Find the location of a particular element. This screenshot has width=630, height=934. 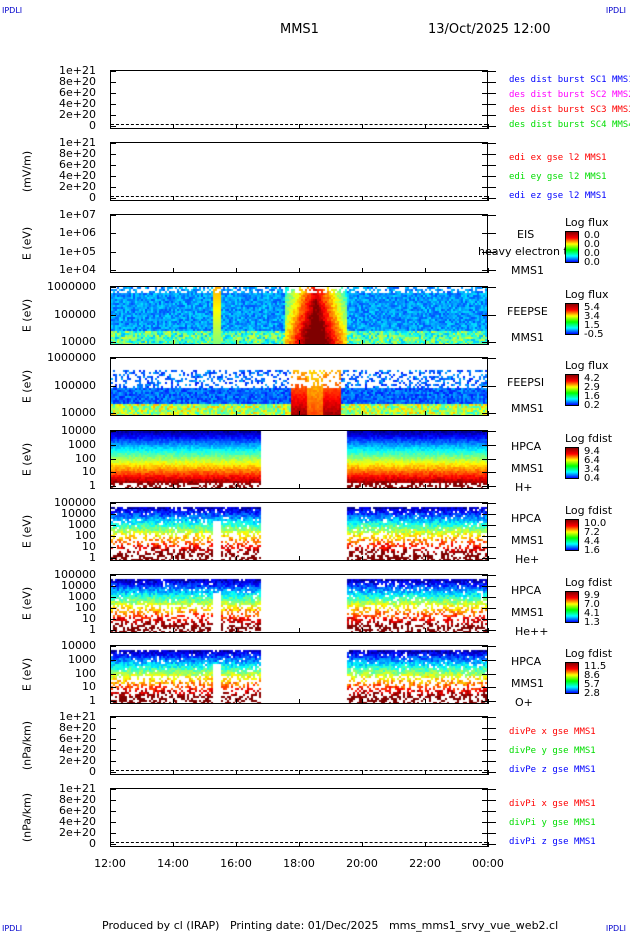

legend-entry: des dist burst SC4 MMS4 is located at coordinates (569, 125).